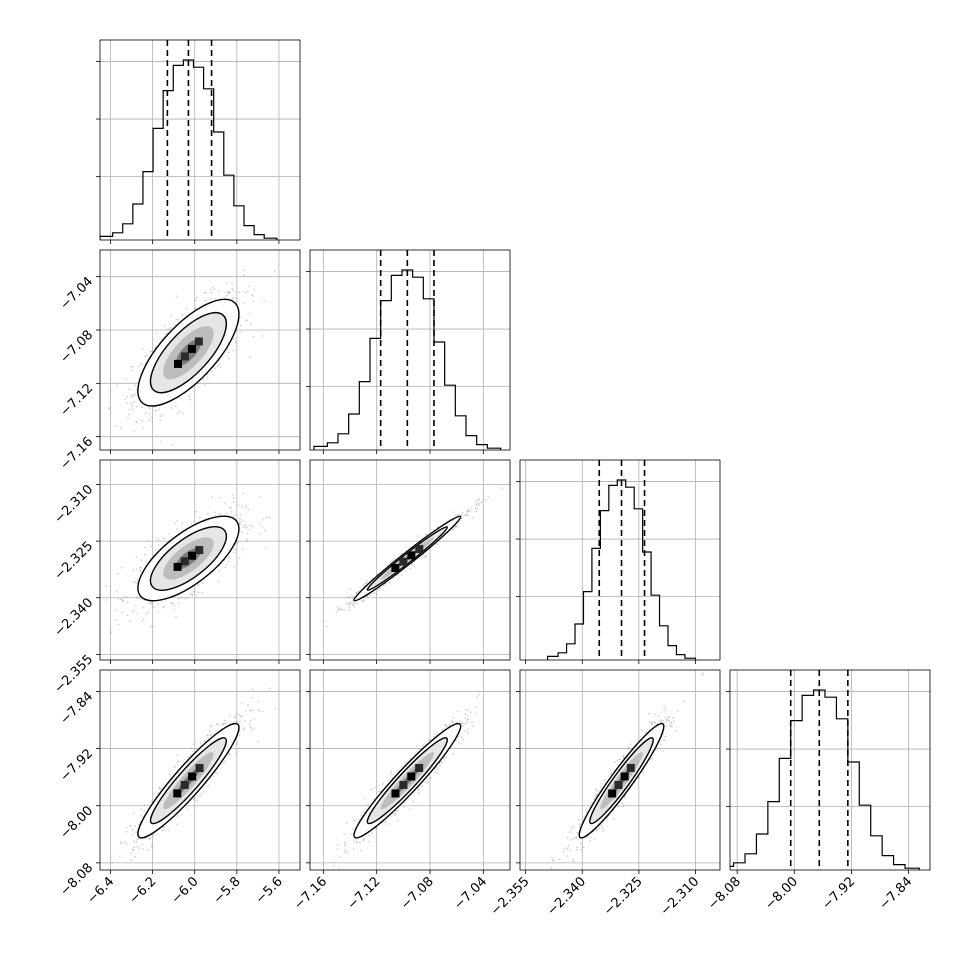 The width and height of the screenshot is (970, 970). I want to click on x-tick-label: −7.04, so click(470, 893).